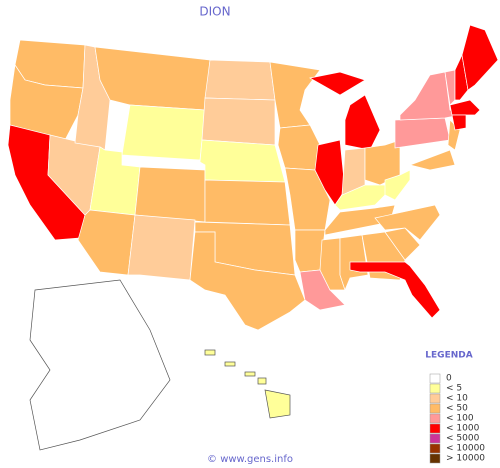 The width and height of the screenshot is (500, 468). Describe the element at coordinates (465, 459) in the screenshot. I see `legend-label: > 10000` at that location.